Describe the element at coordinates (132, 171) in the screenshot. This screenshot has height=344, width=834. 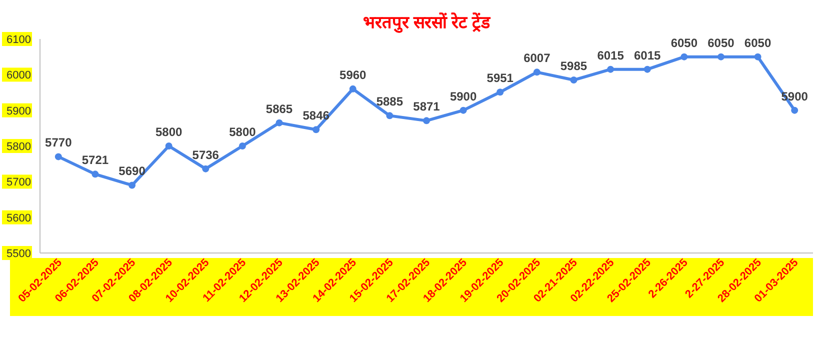
I see `data-label: 5690` at that location.